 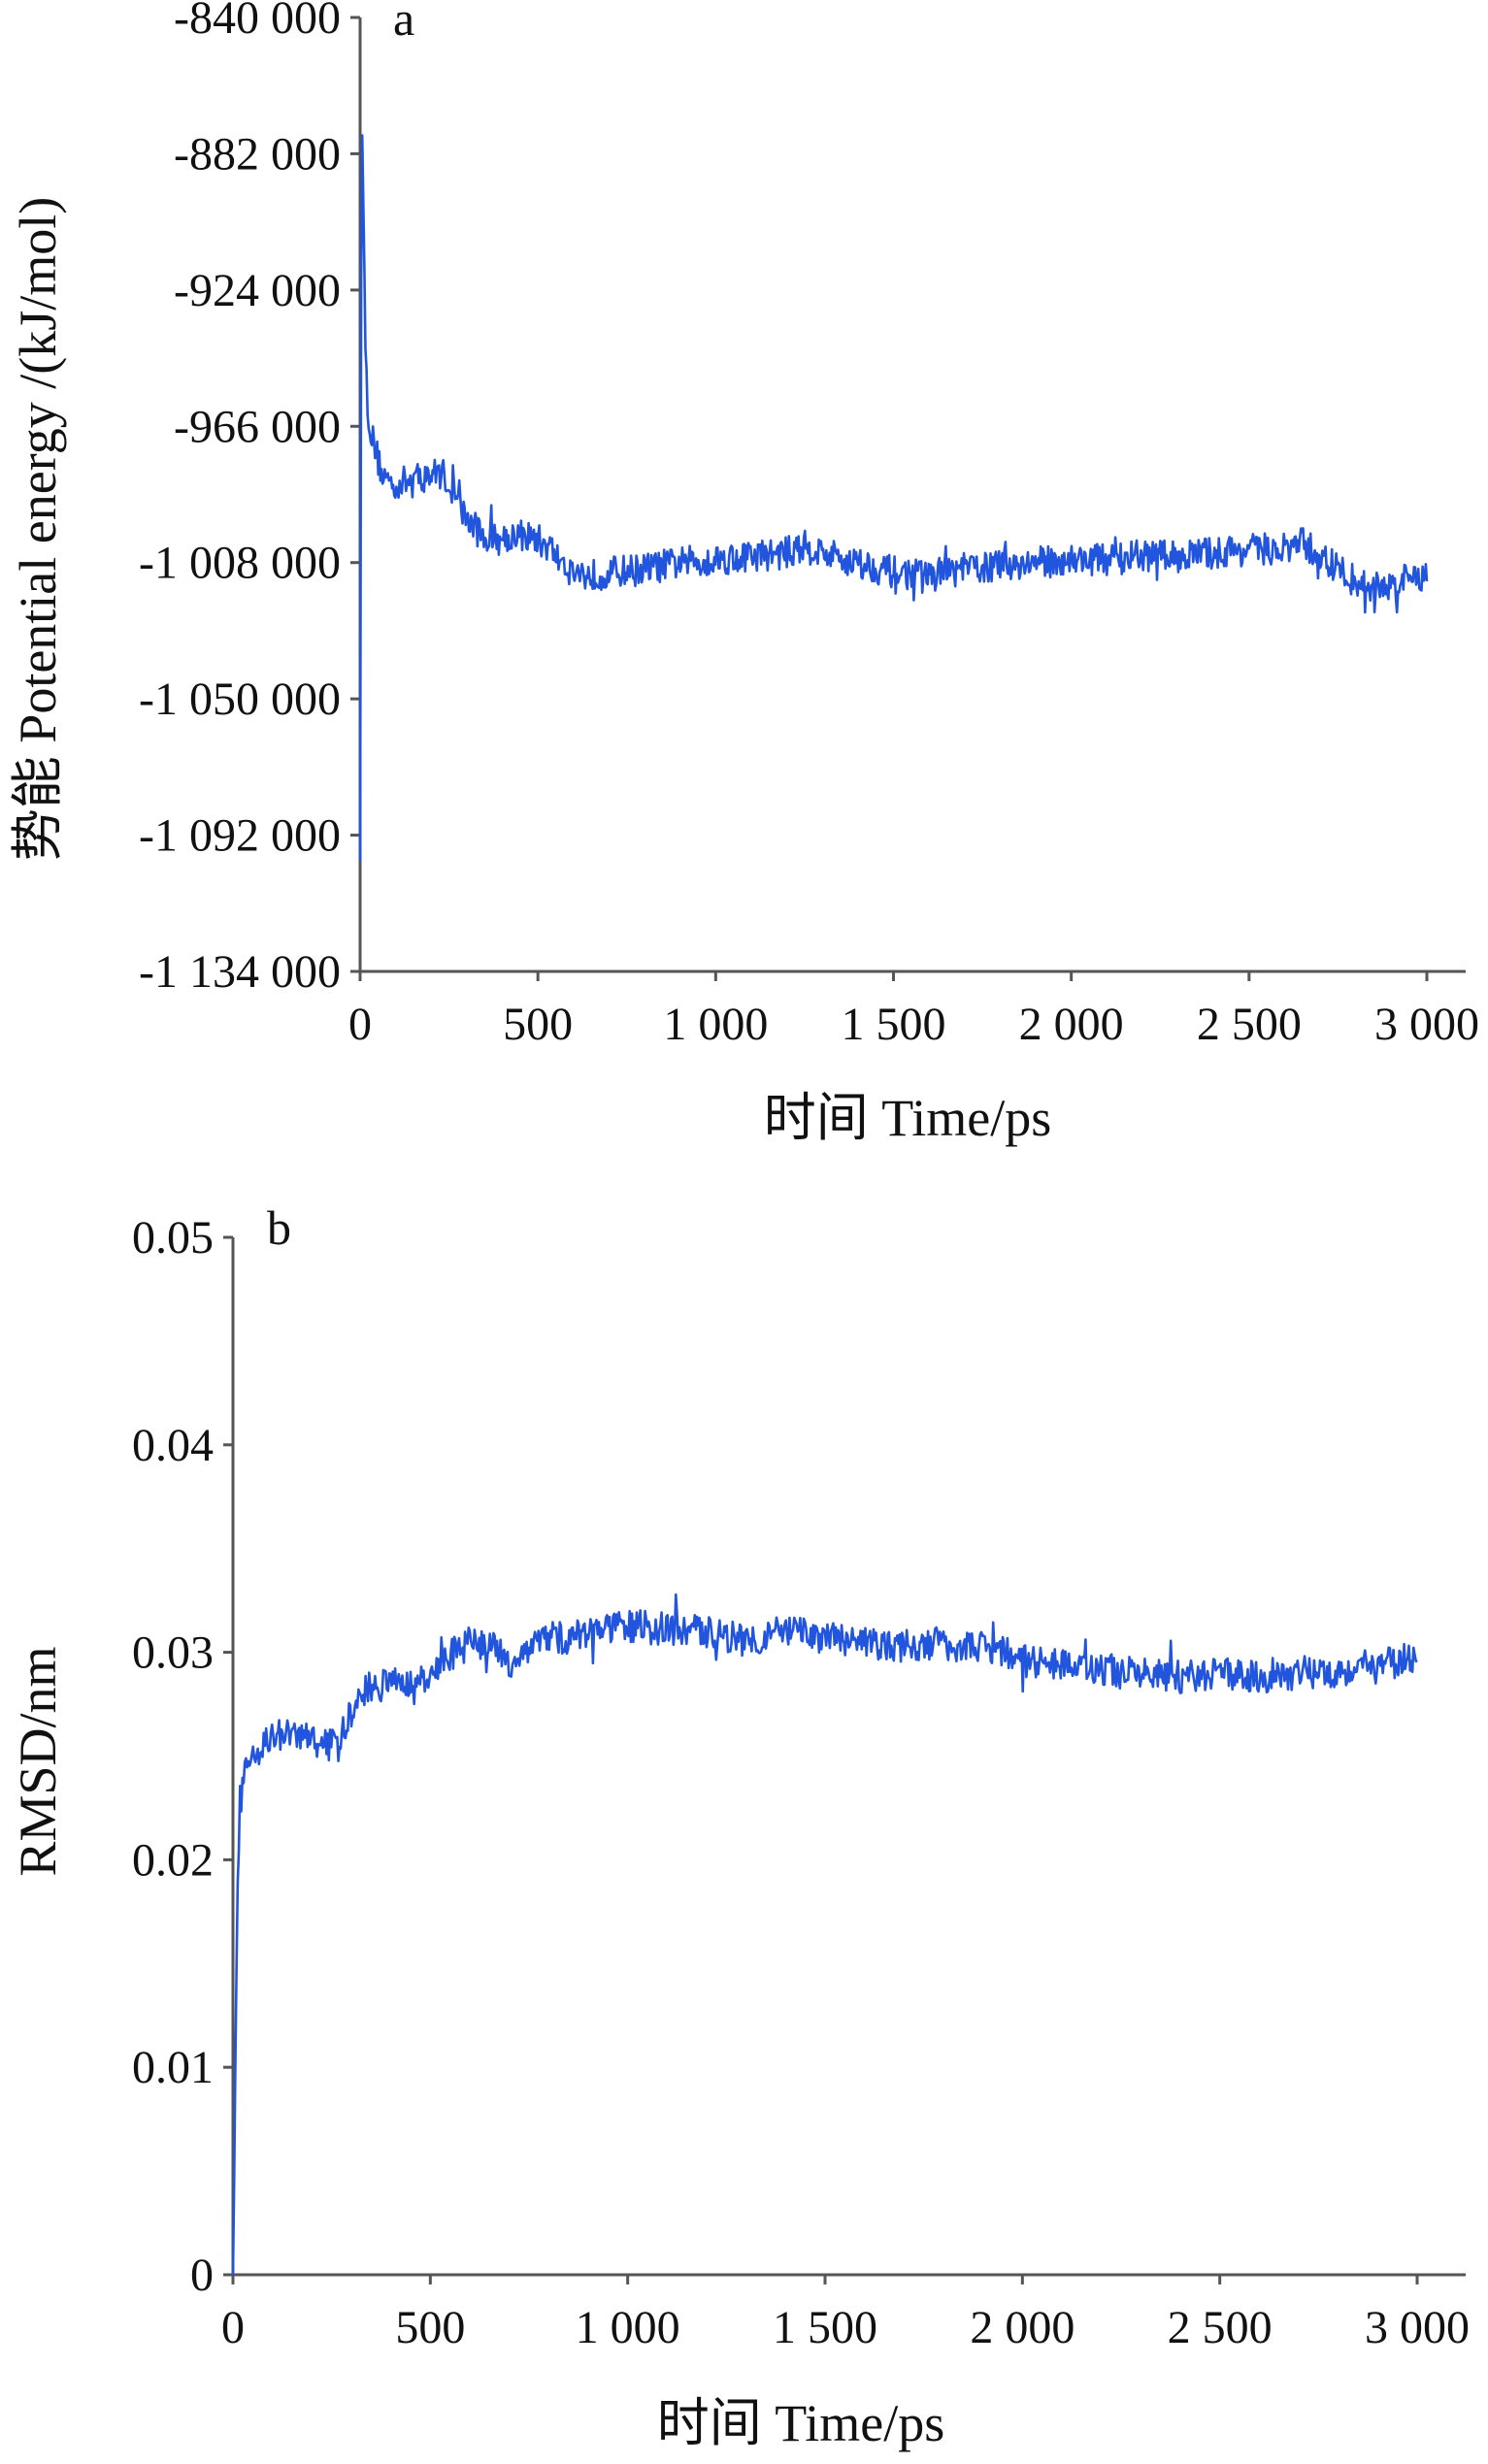 What do you see at coordinates (279, 1228) in the screenshot?
I see `panel-b-label: b` at bounding box center [279, 1228].